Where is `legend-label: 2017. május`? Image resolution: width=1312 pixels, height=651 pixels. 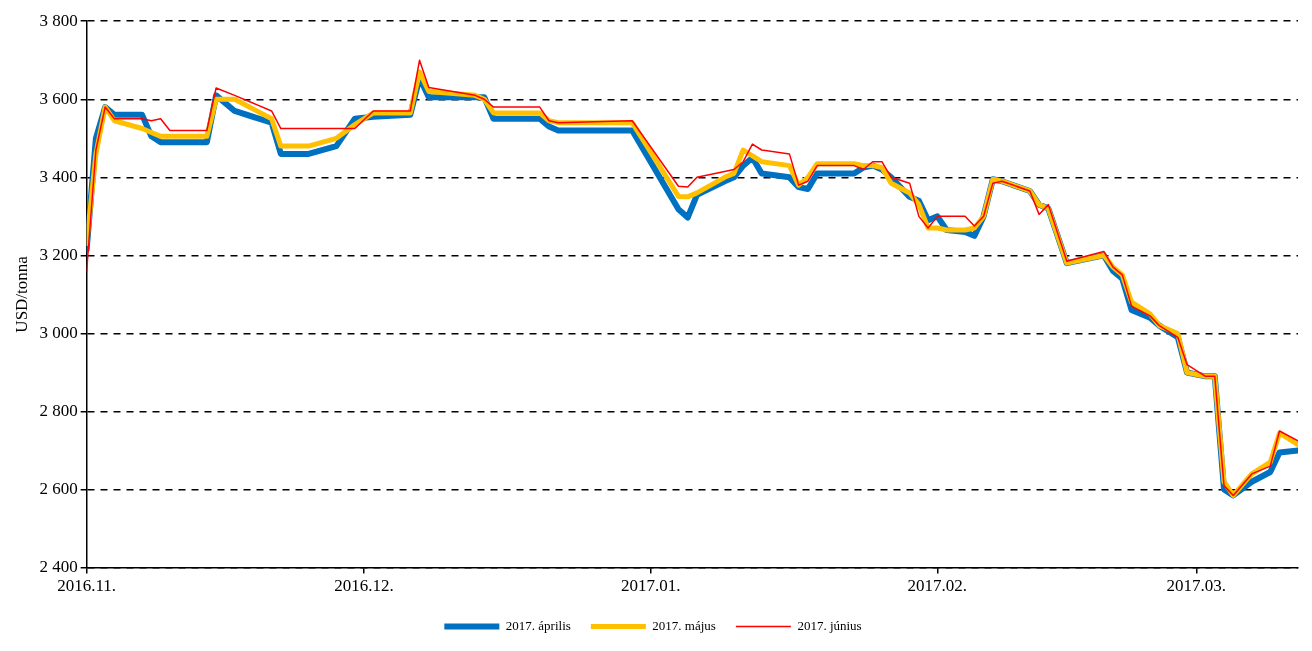
legend-label: 2017. május is located at coordinates (684, 625).